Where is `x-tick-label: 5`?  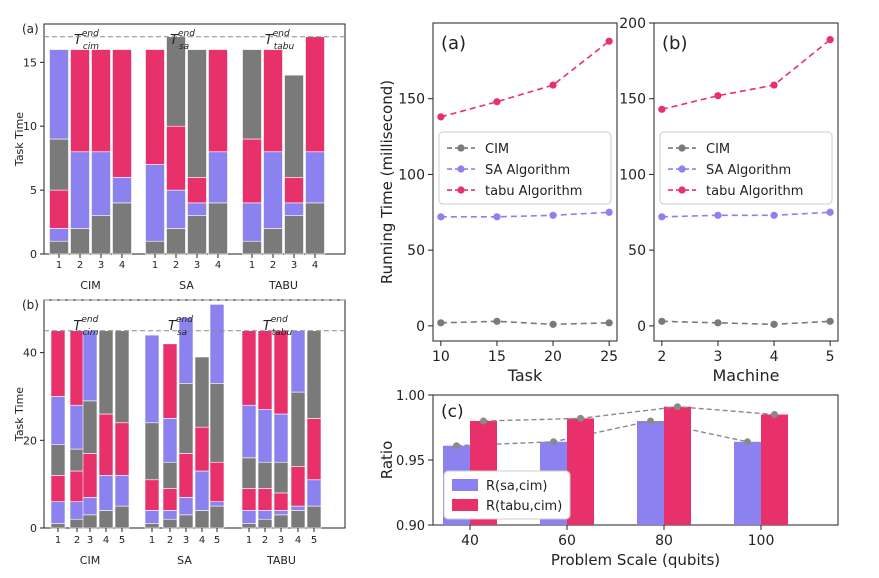
x-tick-label: 5 is located at coordinates (830, 357).